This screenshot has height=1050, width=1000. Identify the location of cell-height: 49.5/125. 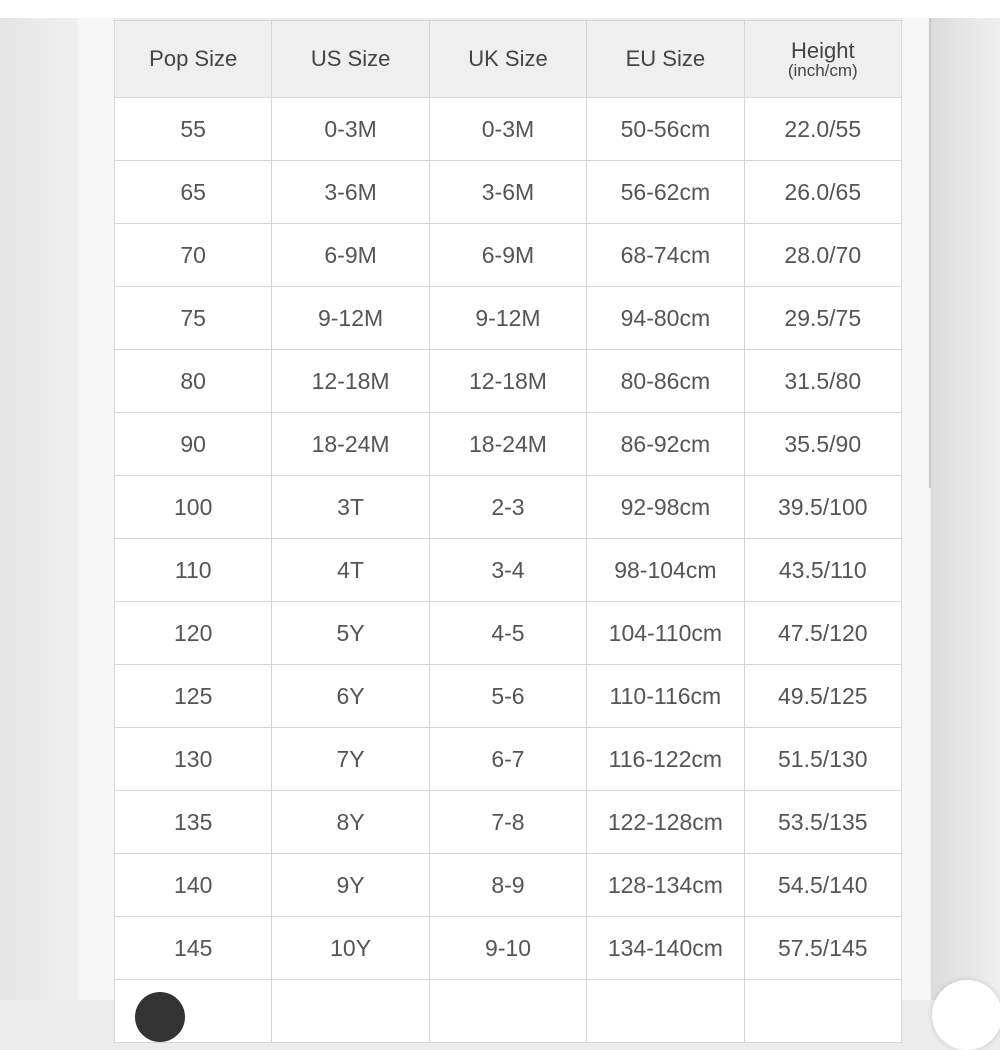
(823, 696).